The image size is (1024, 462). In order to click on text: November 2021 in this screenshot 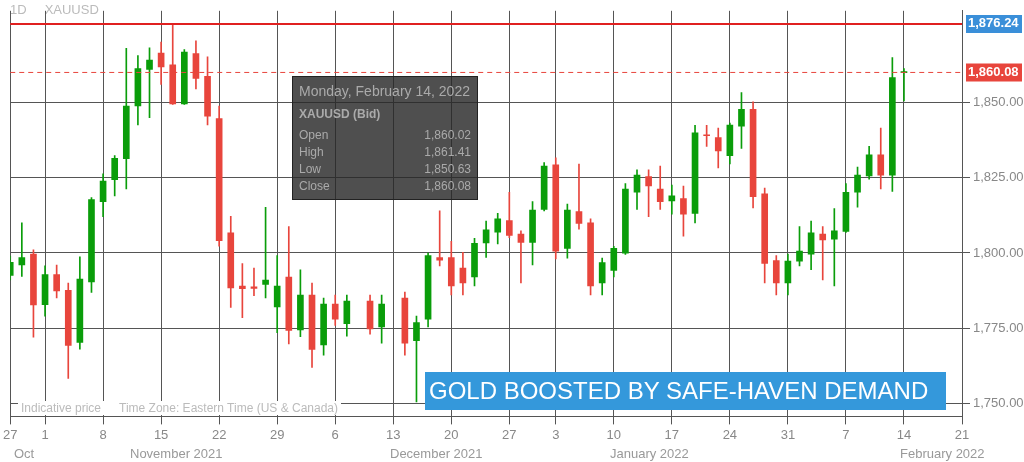, I will do `click(176, 453)`.